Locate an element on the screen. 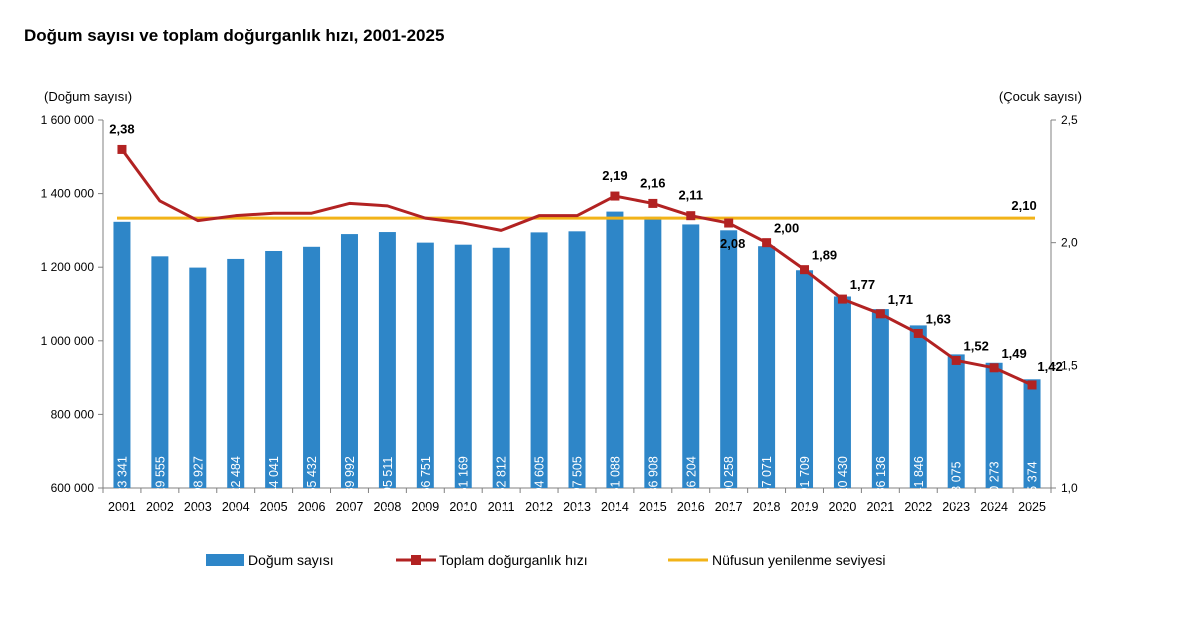 This screenshot has height=619, width=1200. x-tick-label: 2005 is located at coordinates (274, 507).